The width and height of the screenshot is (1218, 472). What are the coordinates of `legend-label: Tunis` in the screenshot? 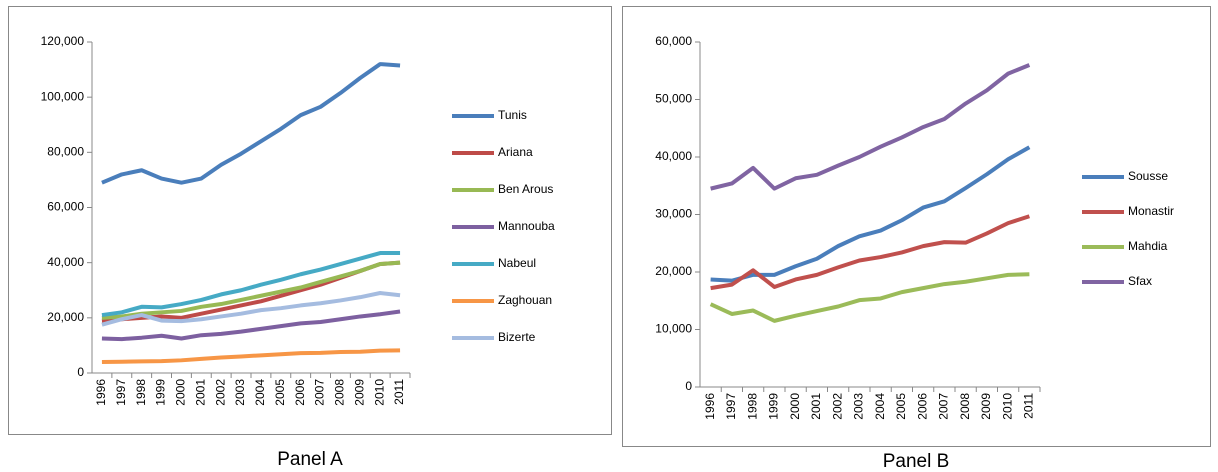 It's located at (512, 115).